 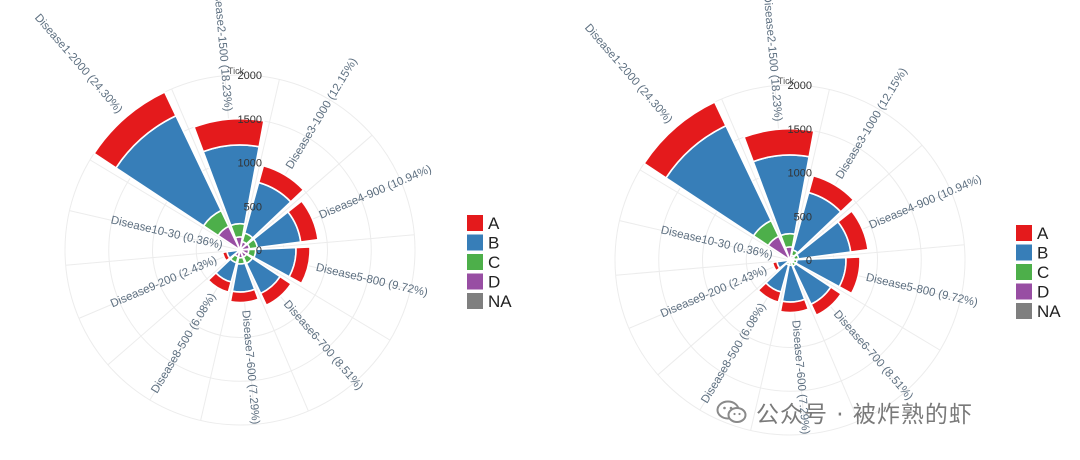 I want to click on wechat-icon, so click(x=731, y=411).